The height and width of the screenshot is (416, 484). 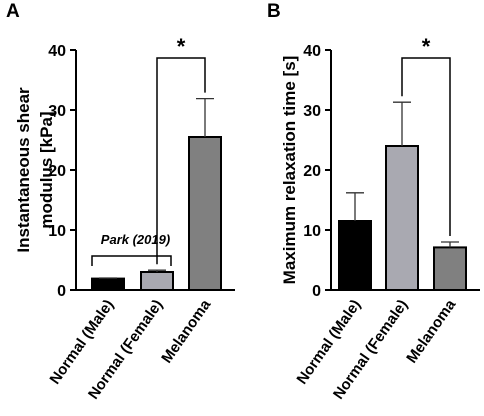 What do you see at coordinates (131, 260) in the screenshot?
I see `annotation-bracket` at bounding box center [131, 260].